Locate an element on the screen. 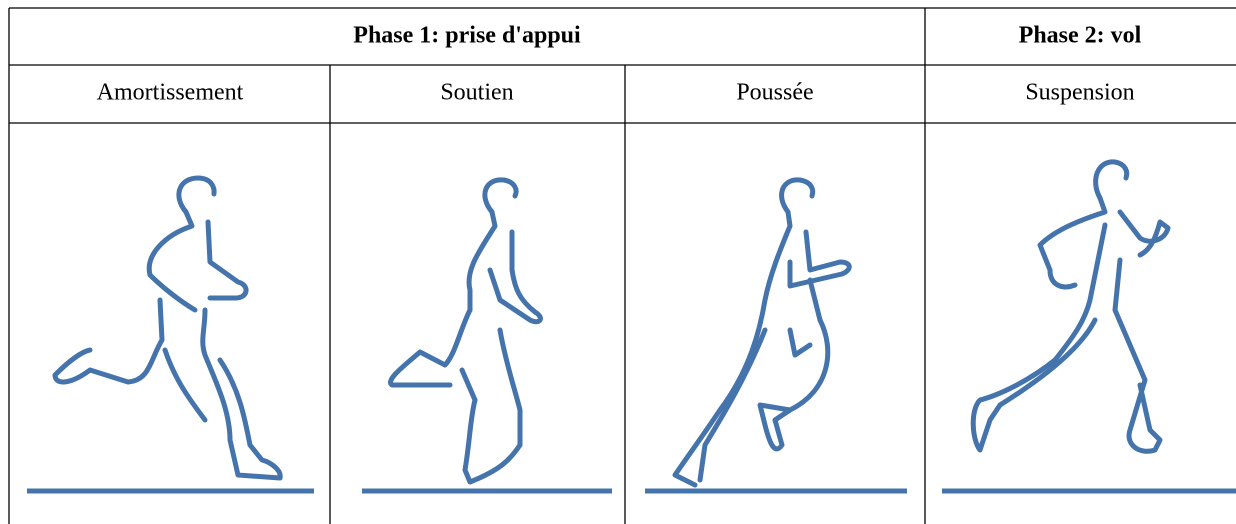 The image size is (1236, 524). subphase-label: Suspension is located at coordinates (1079, 93).